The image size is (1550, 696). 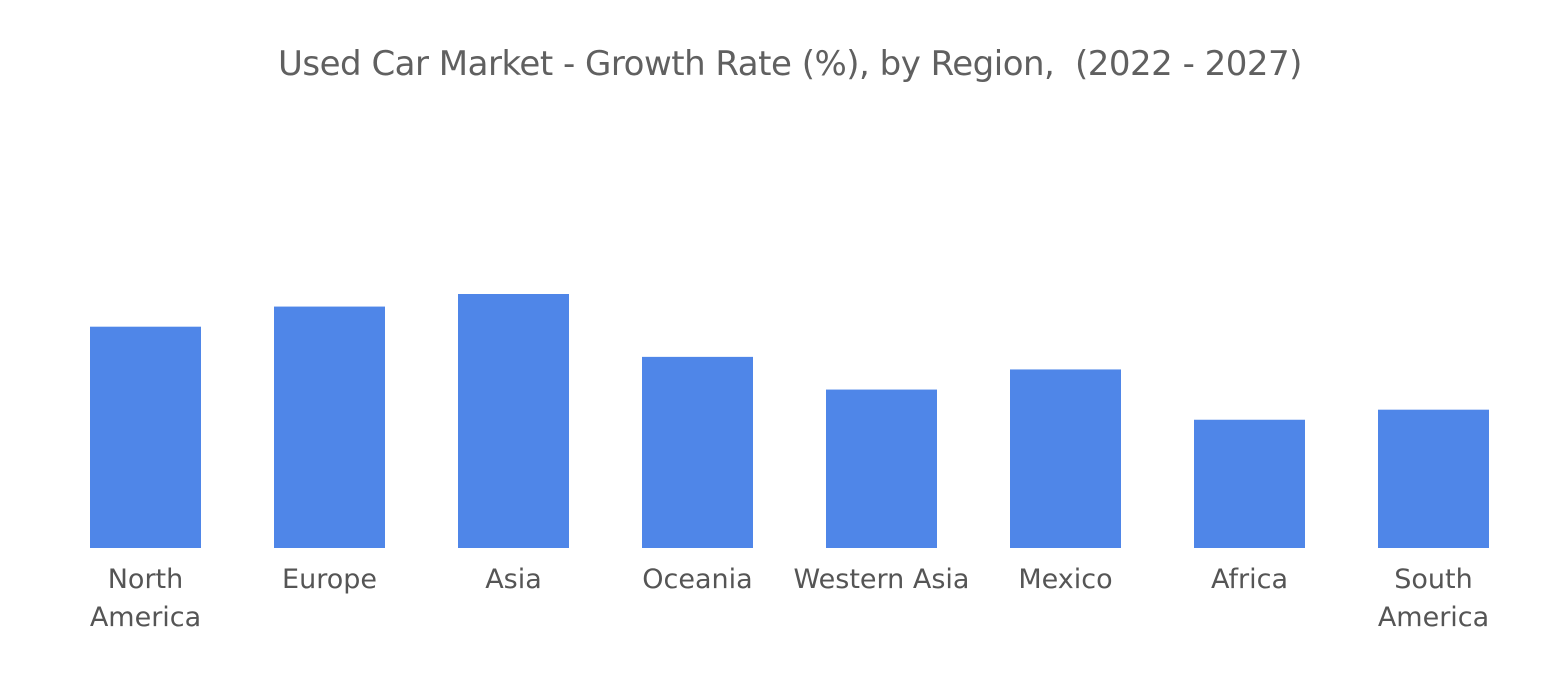 I want to click on bar-north-america, so click(x=145, y=437).